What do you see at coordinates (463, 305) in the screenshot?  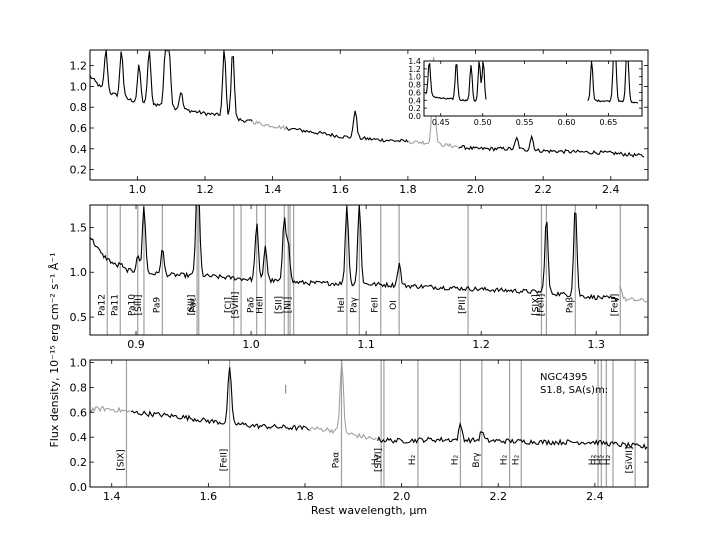 I see `middle-line-label: [PII]` at bounding box center [463, 305].